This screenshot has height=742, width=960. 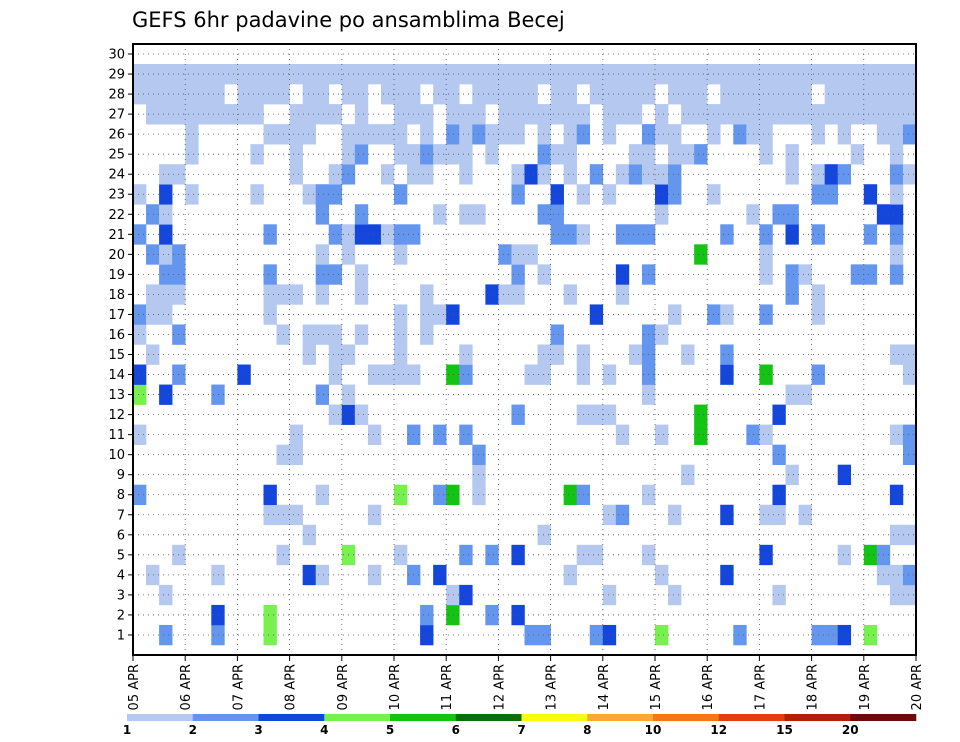 What do you see at coordinates (708, 687) in the screenshot?
I see `x-tick-label: 16 APR` at bounding box center [708, 687].